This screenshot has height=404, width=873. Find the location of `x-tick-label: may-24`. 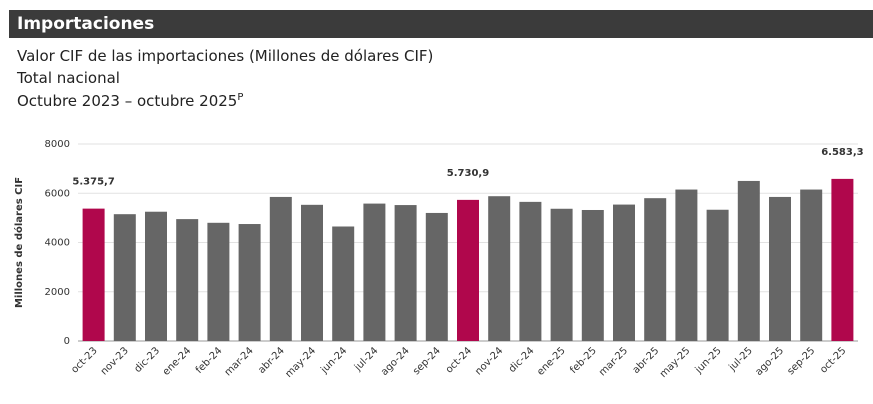

x-tick-label: may-24 is located at coordinates (301, 362).